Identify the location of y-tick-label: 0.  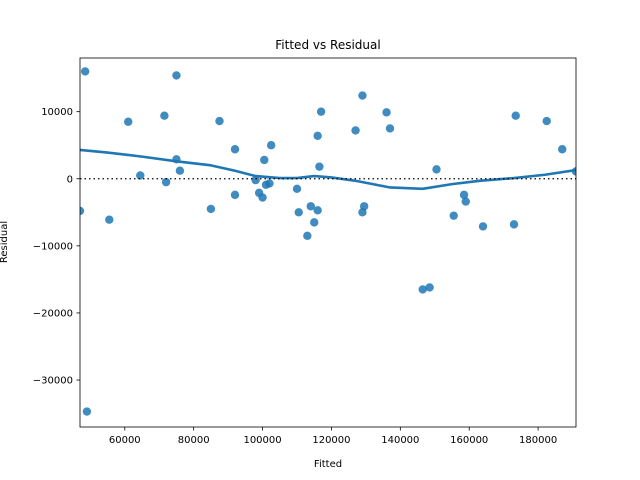
(70, 179).